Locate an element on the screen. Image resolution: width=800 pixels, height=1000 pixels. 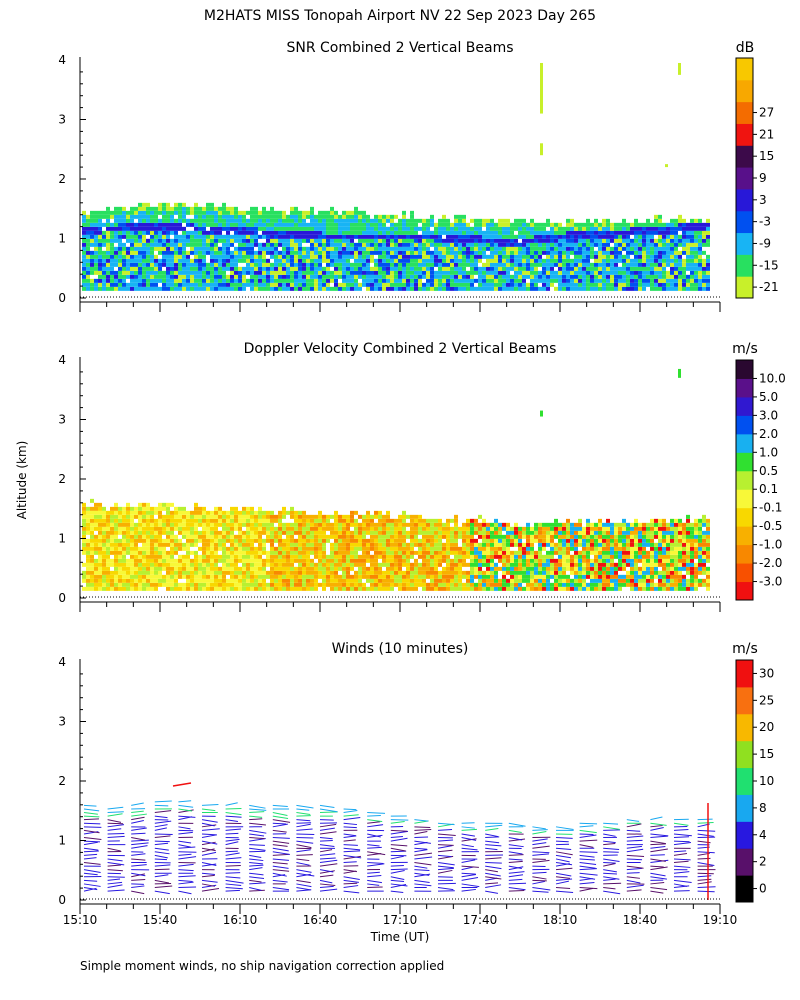
colorbar-label: -3.0 is located at coordinates (770, 582).